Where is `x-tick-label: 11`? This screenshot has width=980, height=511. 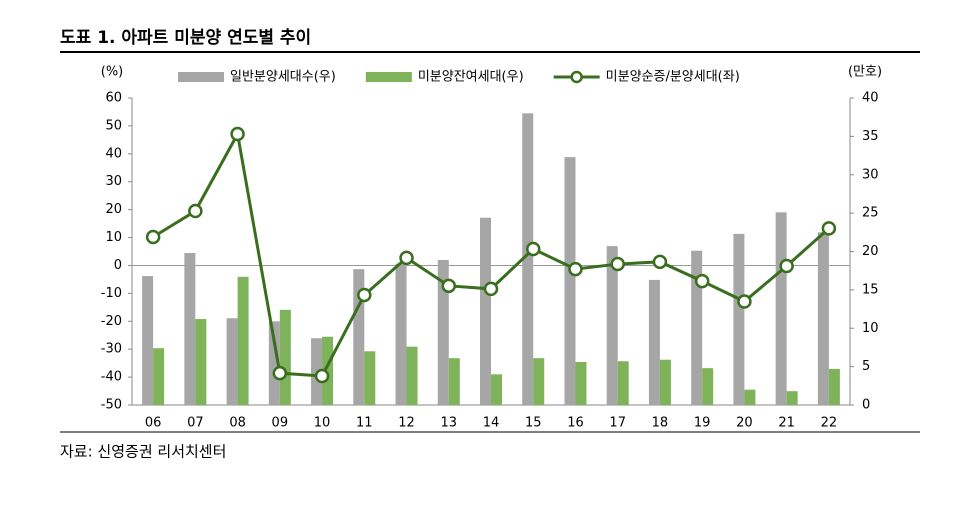
x-tick-label: 11 is located at coordinates (364, 423).